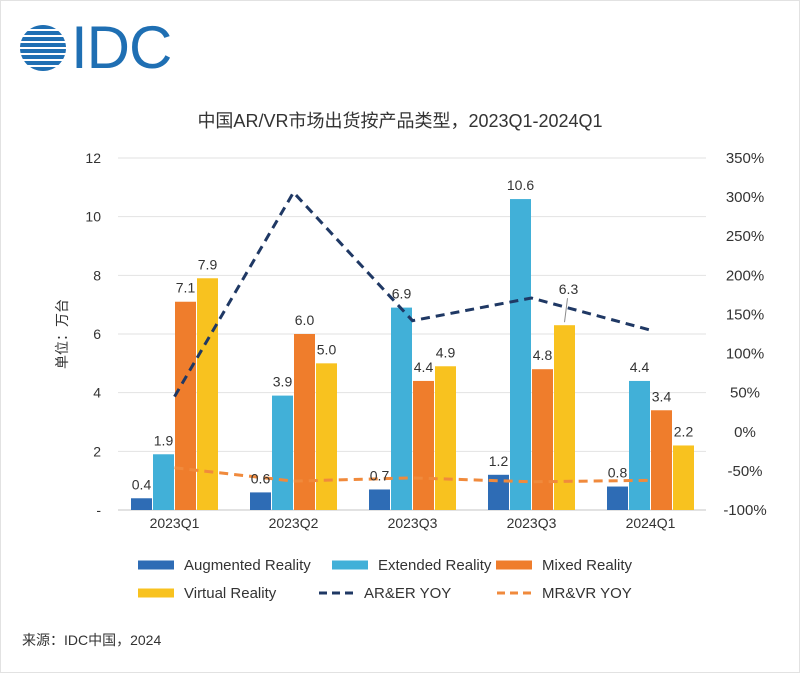 The width and height of the screenshot is (800, 673). What do you see at coordinates (514, 565) in the screenshot?
I see `legend-swatch-mixed-reality` at bounding box center [514, 565].